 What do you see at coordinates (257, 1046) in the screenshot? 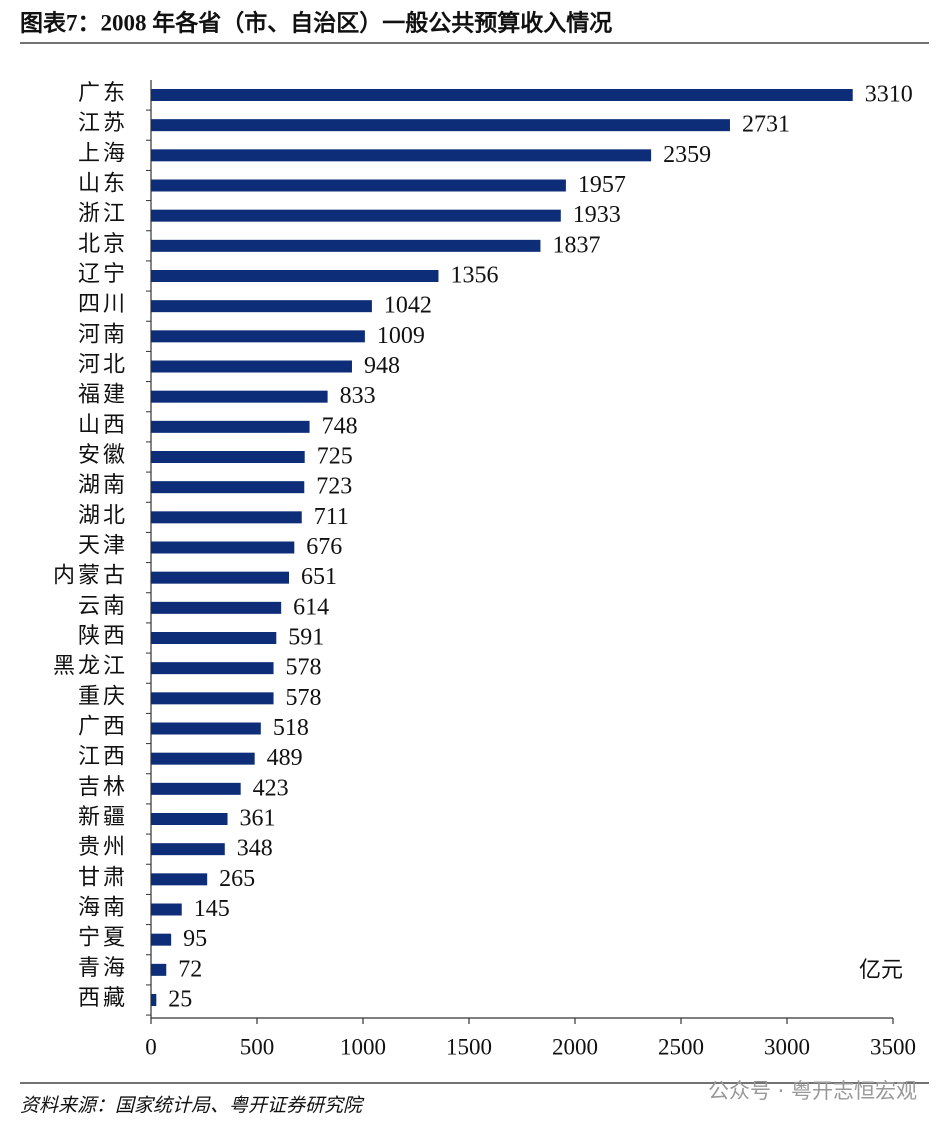
I see `x-tick-label: 500` at bounding box center [257, 1046].